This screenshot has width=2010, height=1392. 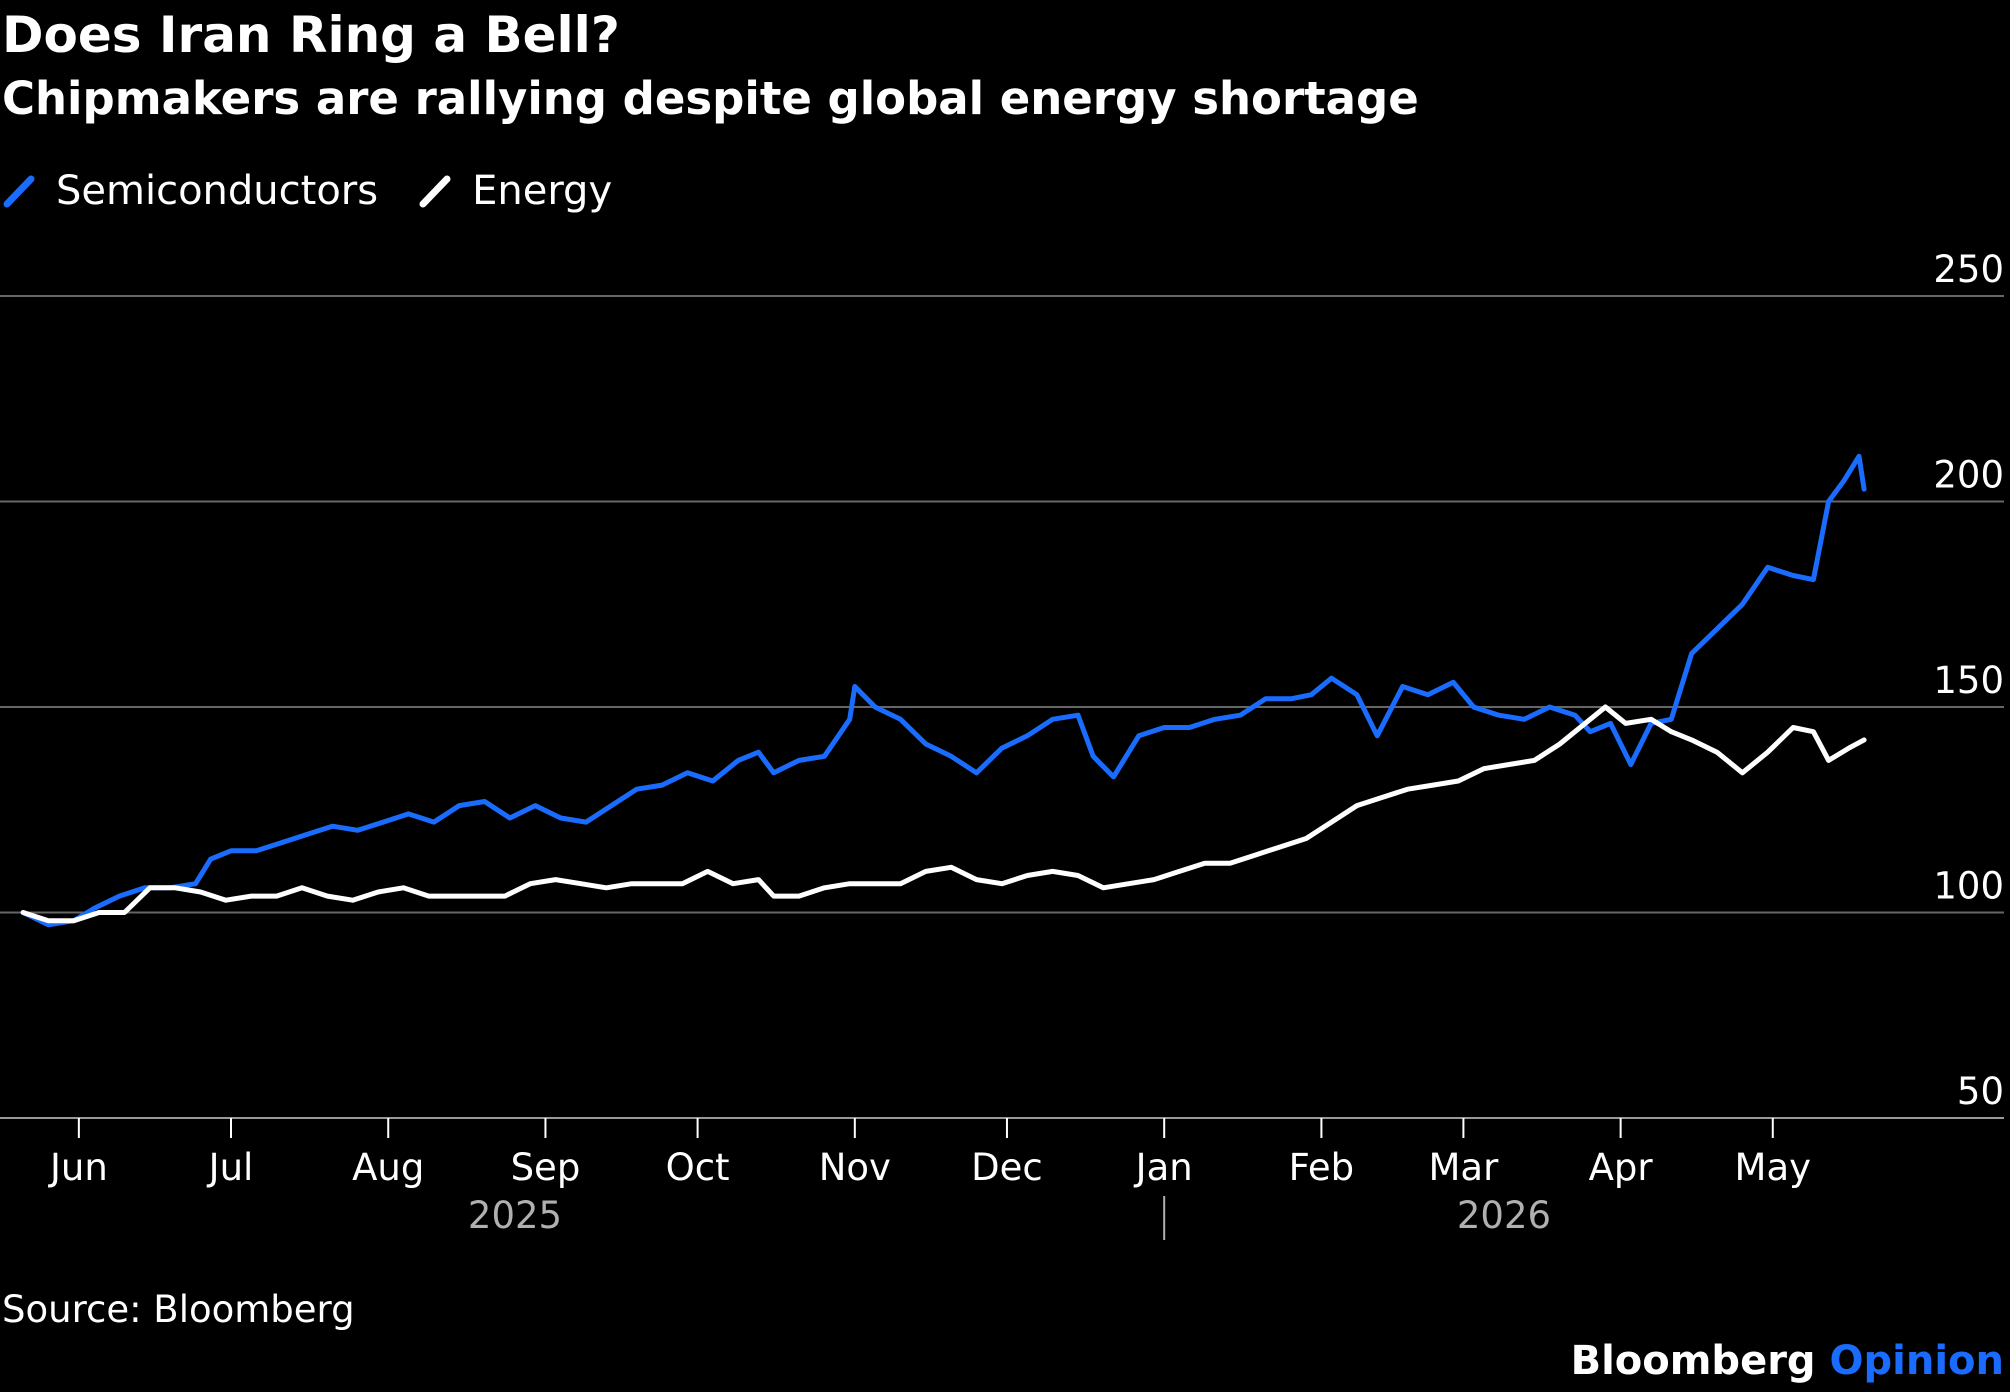 What do you see at coordinates (1968, 269) in the screenshot?
I see `y-tick-label-250: 250` at bounding box center [1968, 269].